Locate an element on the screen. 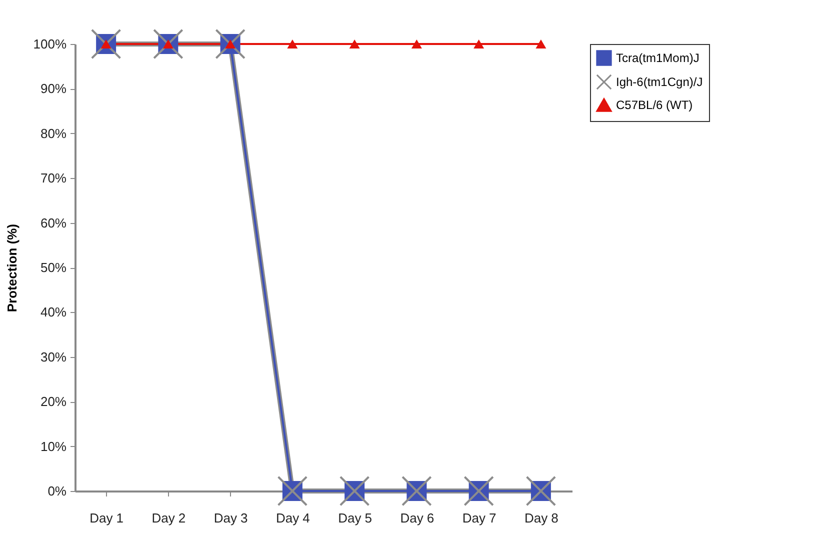 The image size is (831, 535). y-tick-label: 60% is located at coordinates (53, 222).